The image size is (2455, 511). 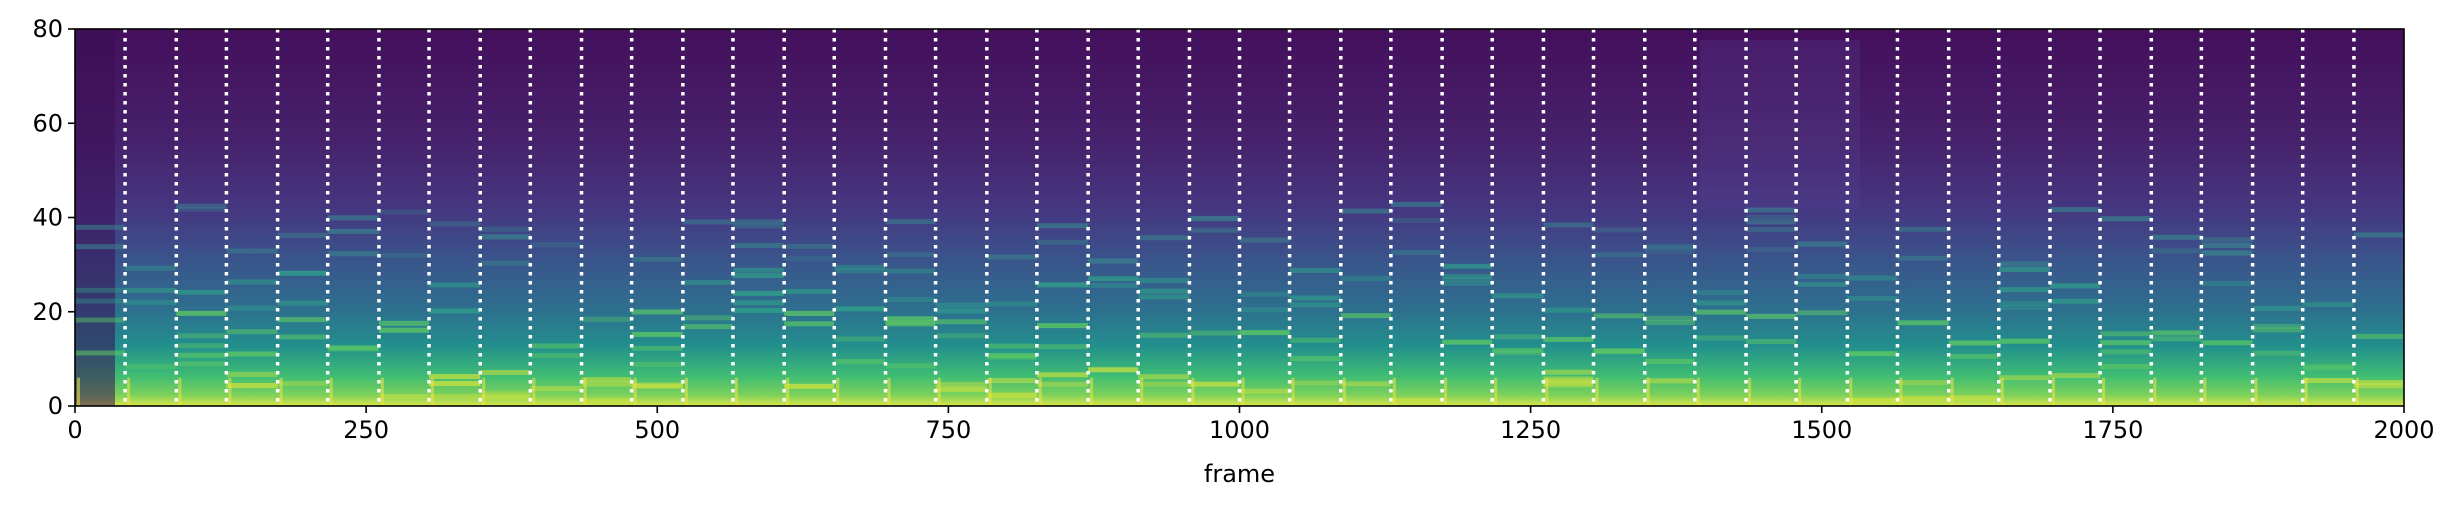 What do you see at coordinates (47, 312) in the screenshot?
I see `y-tick-label: 20` at bounding box center [47, 312].